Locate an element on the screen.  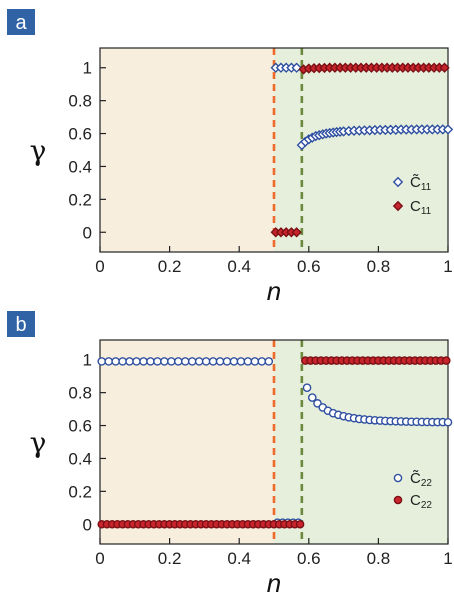
panel-label: b is located at coordinates (21, 324).